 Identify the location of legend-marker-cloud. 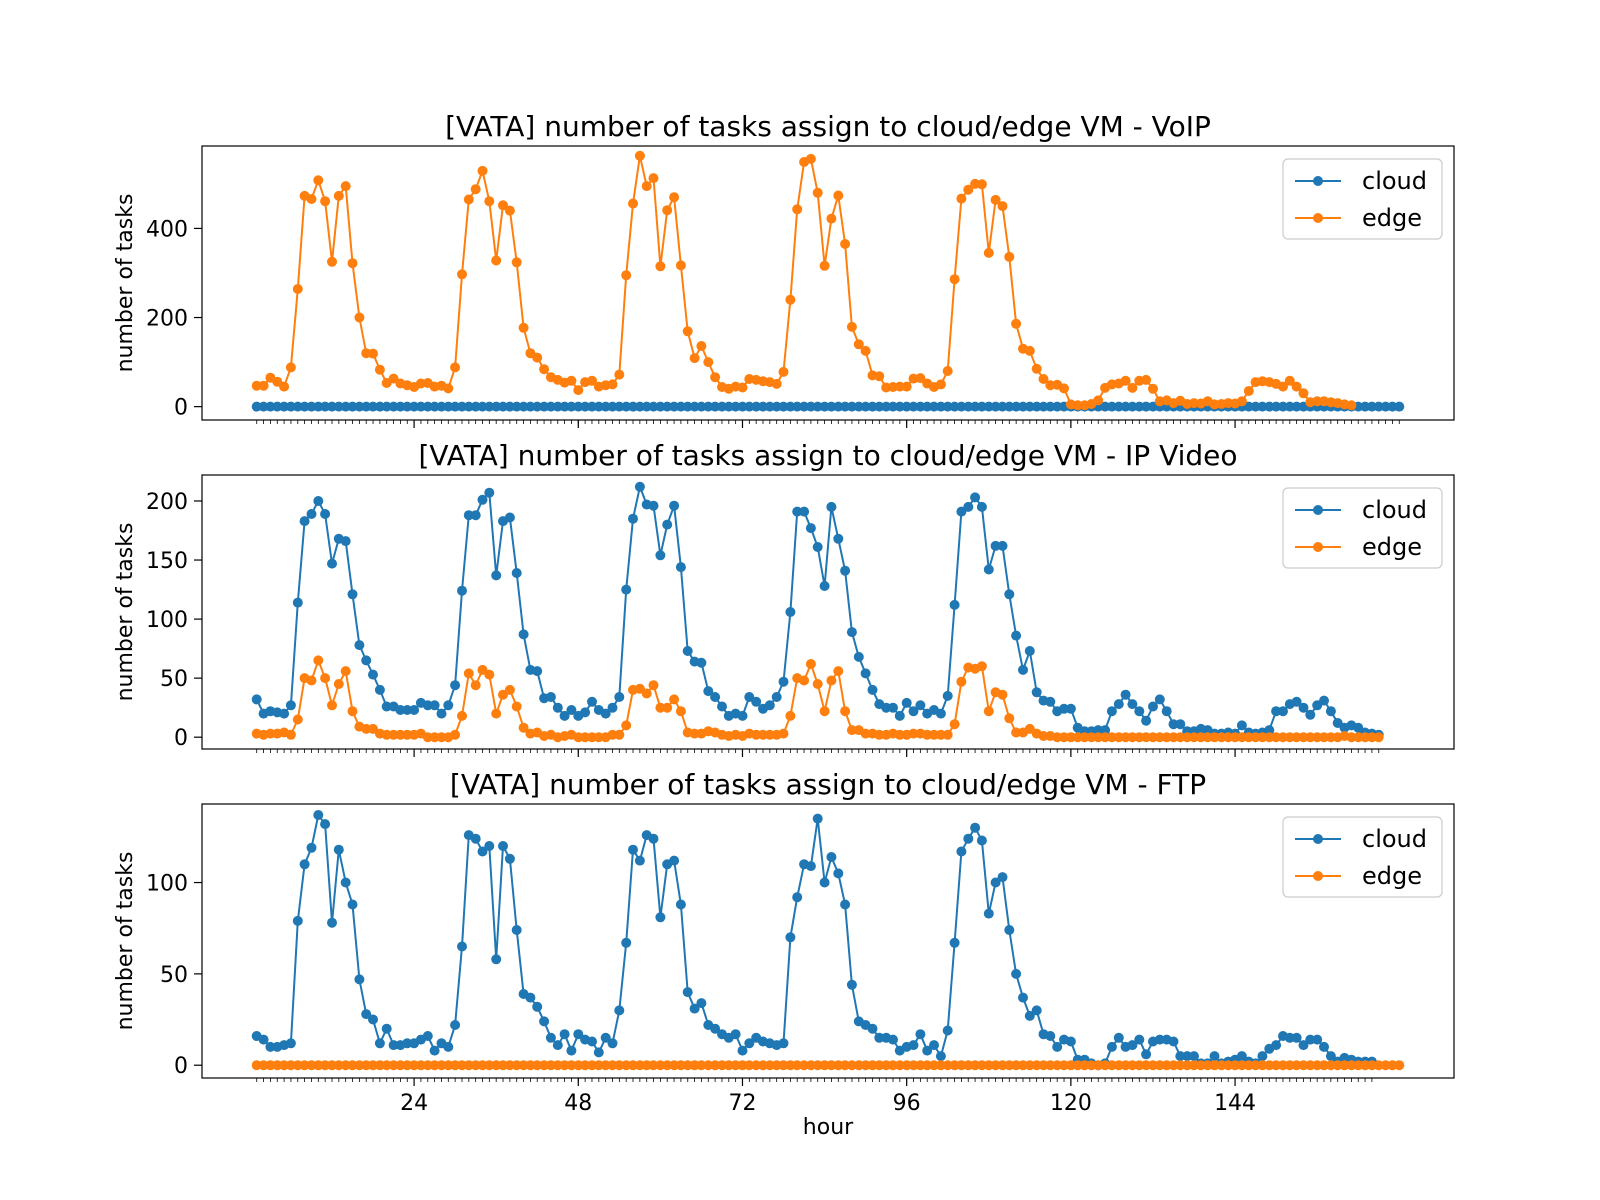
(1318, 510).